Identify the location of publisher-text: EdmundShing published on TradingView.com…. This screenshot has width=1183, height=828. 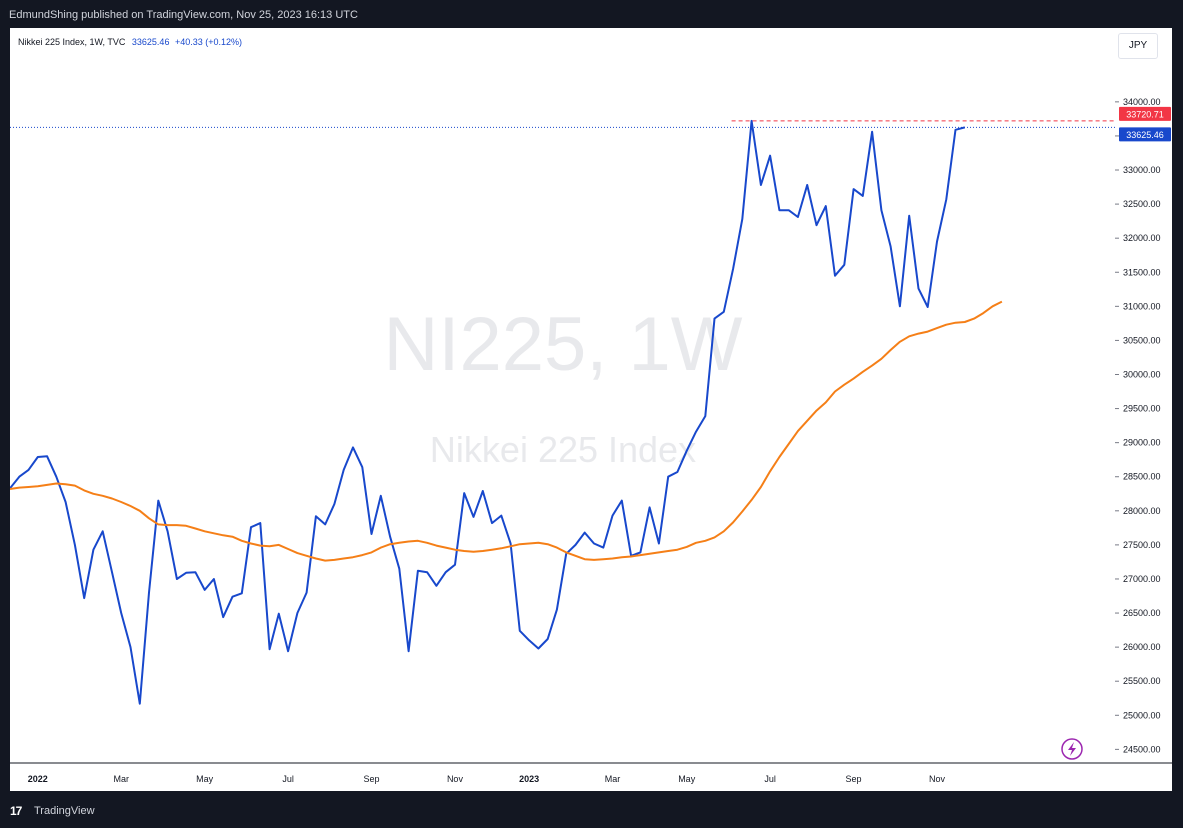
(183, 15).